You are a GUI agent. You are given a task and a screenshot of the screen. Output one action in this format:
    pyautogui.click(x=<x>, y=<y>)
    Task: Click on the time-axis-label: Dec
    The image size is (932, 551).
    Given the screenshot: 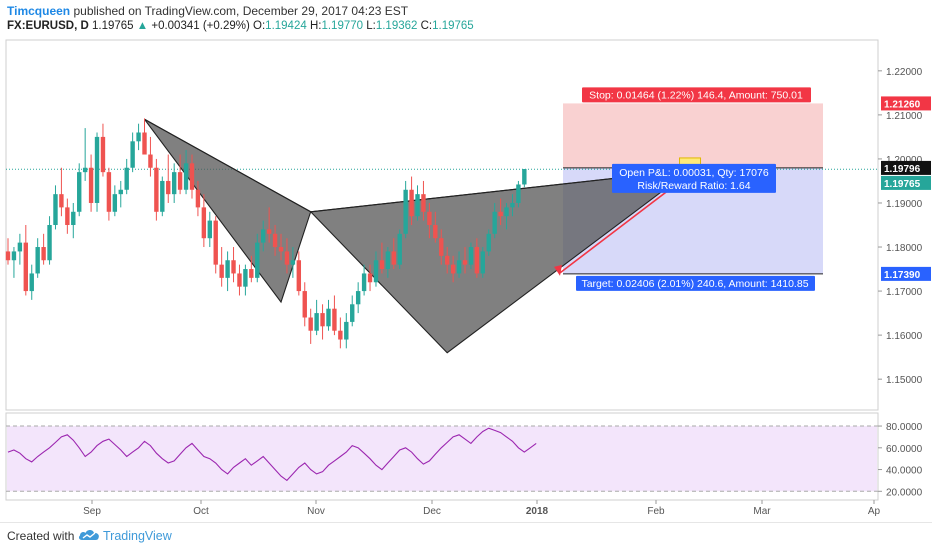 What is the action you would take?
    pyautogui.click(x=432, y=511)
    